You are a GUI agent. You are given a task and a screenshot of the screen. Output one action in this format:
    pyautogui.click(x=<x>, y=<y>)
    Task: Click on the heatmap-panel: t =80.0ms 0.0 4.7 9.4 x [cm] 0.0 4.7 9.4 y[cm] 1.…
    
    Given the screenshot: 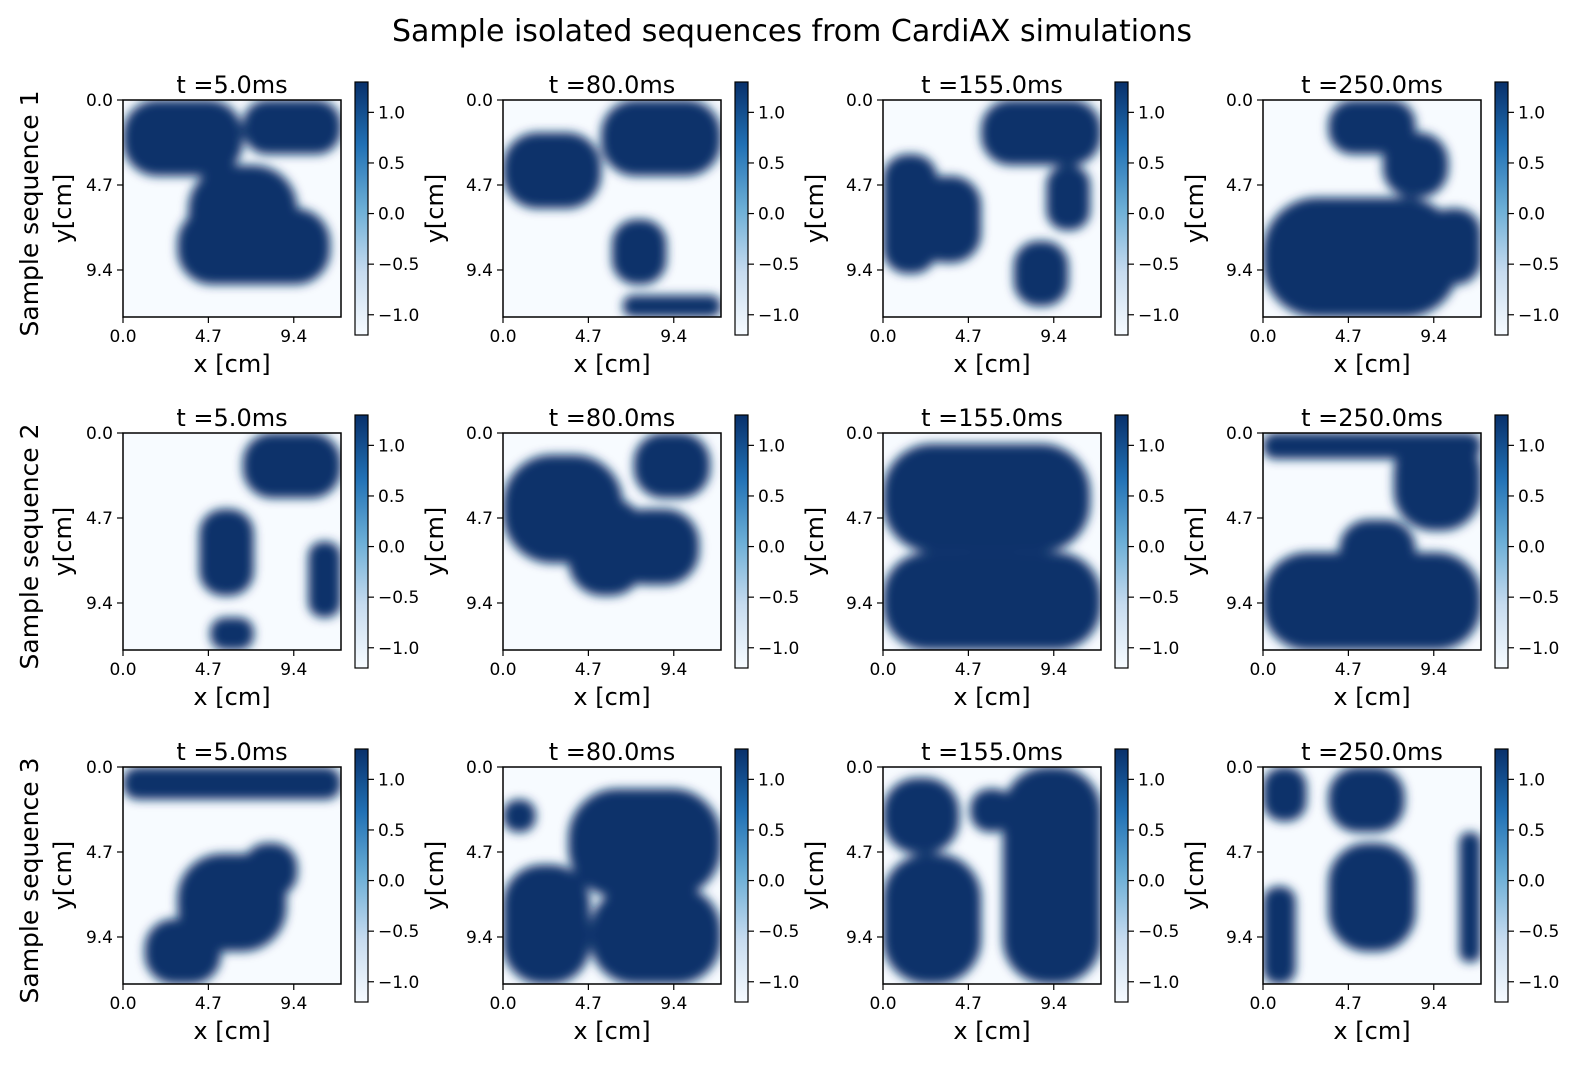 What is the action you would take?
    pyautogui.click(x=610, y=224)
    